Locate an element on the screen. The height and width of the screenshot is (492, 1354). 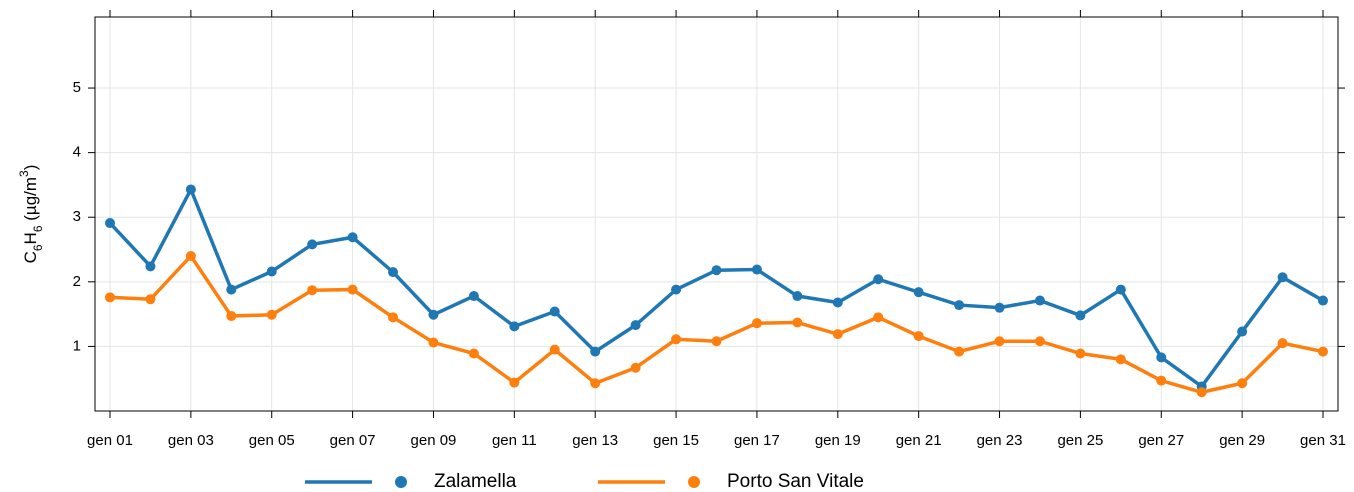
x-tick-label: gen 17 is located at coordinates (757, 440).